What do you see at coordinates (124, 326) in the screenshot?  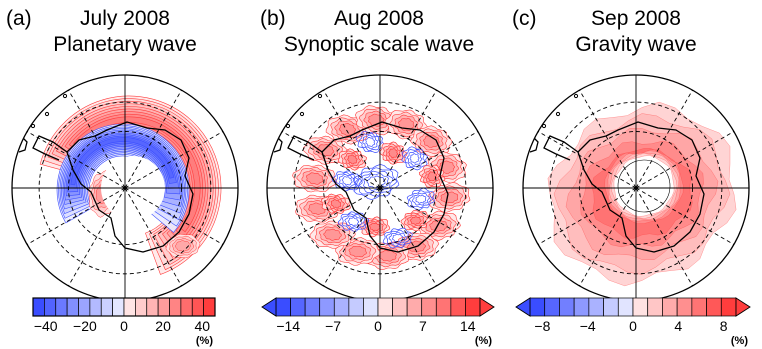 I see `colorbar-tick-label: 0` at bounding box center [124, 326].